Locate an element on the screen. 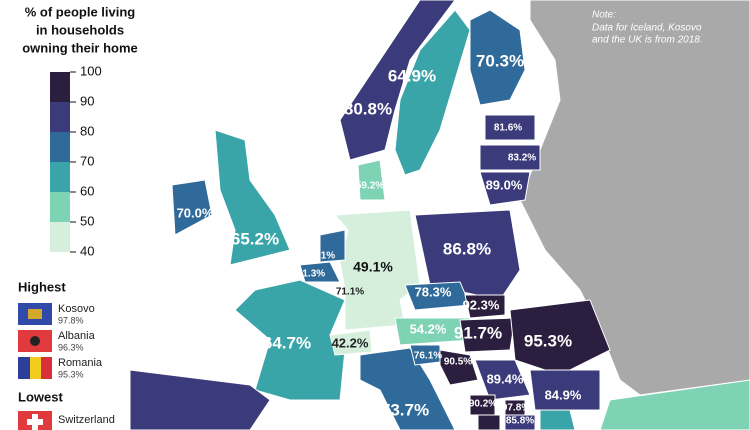 The width and height of the screenshot is (750, 430). map-label: 54.2% is located at coordinates (428, 328).